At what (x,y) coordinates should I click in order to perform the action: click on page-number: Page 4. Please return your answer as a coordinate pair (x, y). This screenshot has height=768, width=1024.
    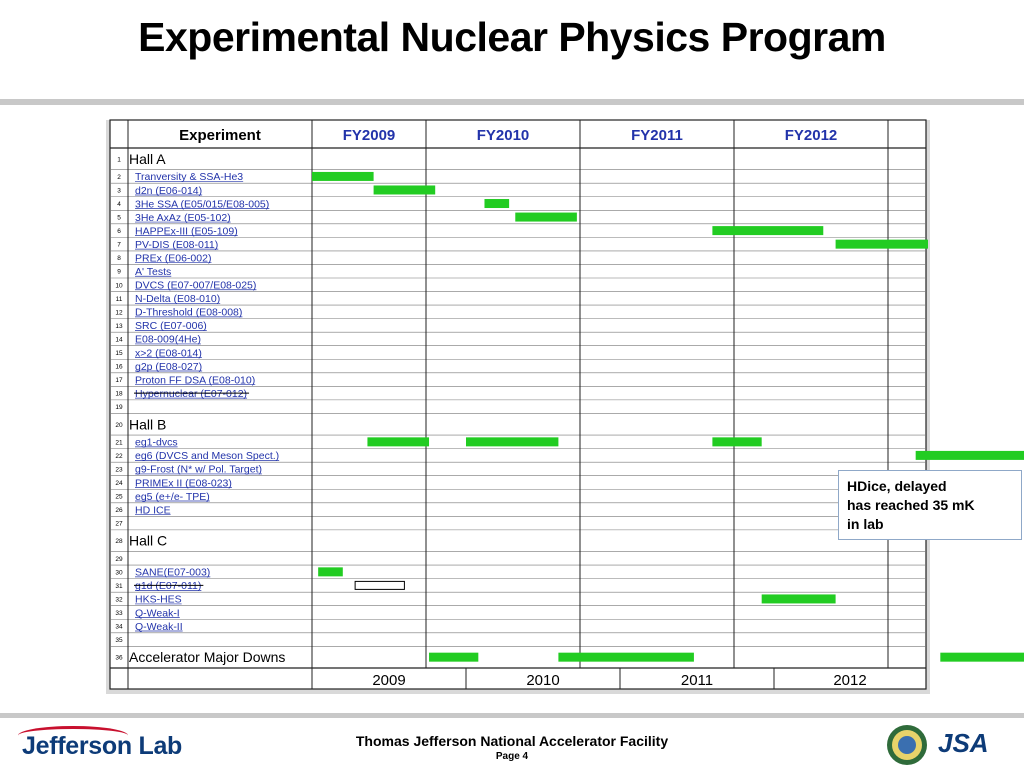
    Looking at the image, I should click on (512, 756).